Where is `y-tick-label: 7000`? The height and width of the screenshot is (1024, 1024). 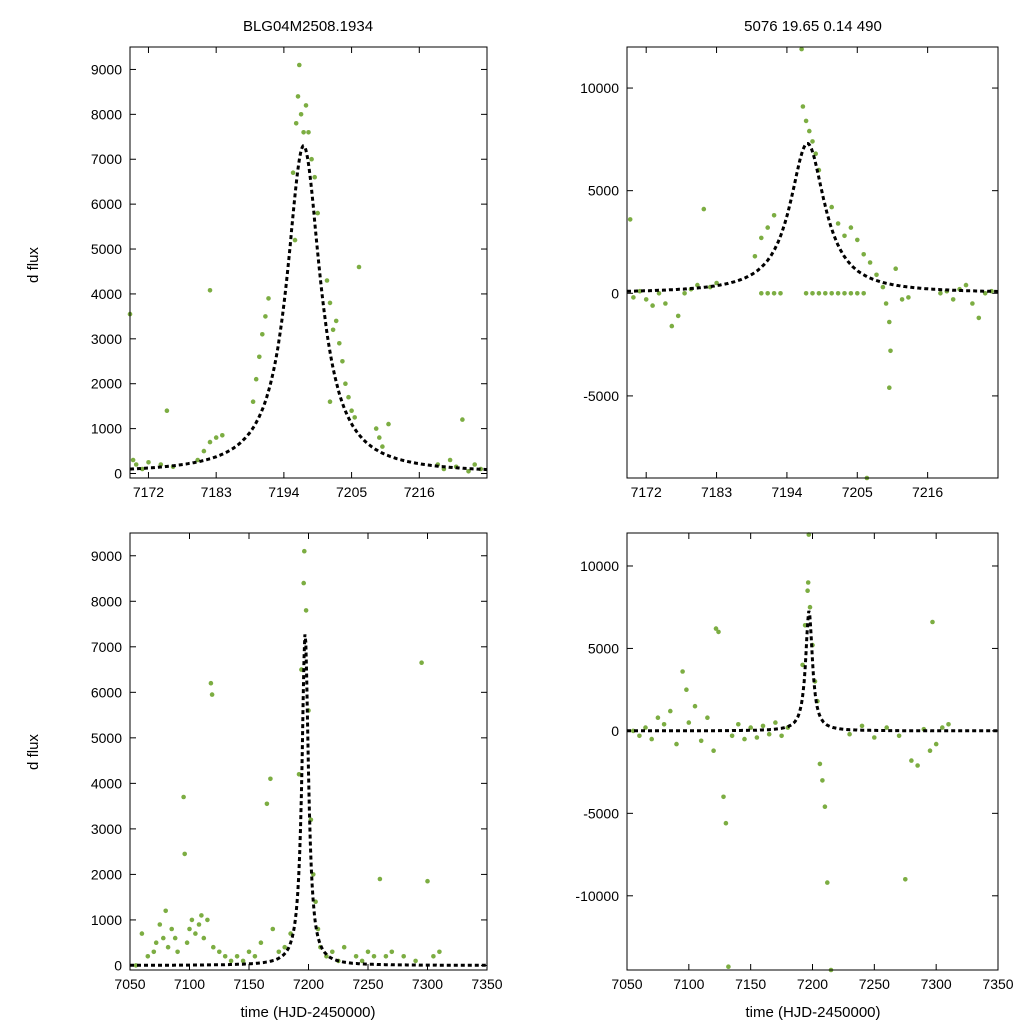 y-tick-label: 7000 is located at coordinates (106, 647).